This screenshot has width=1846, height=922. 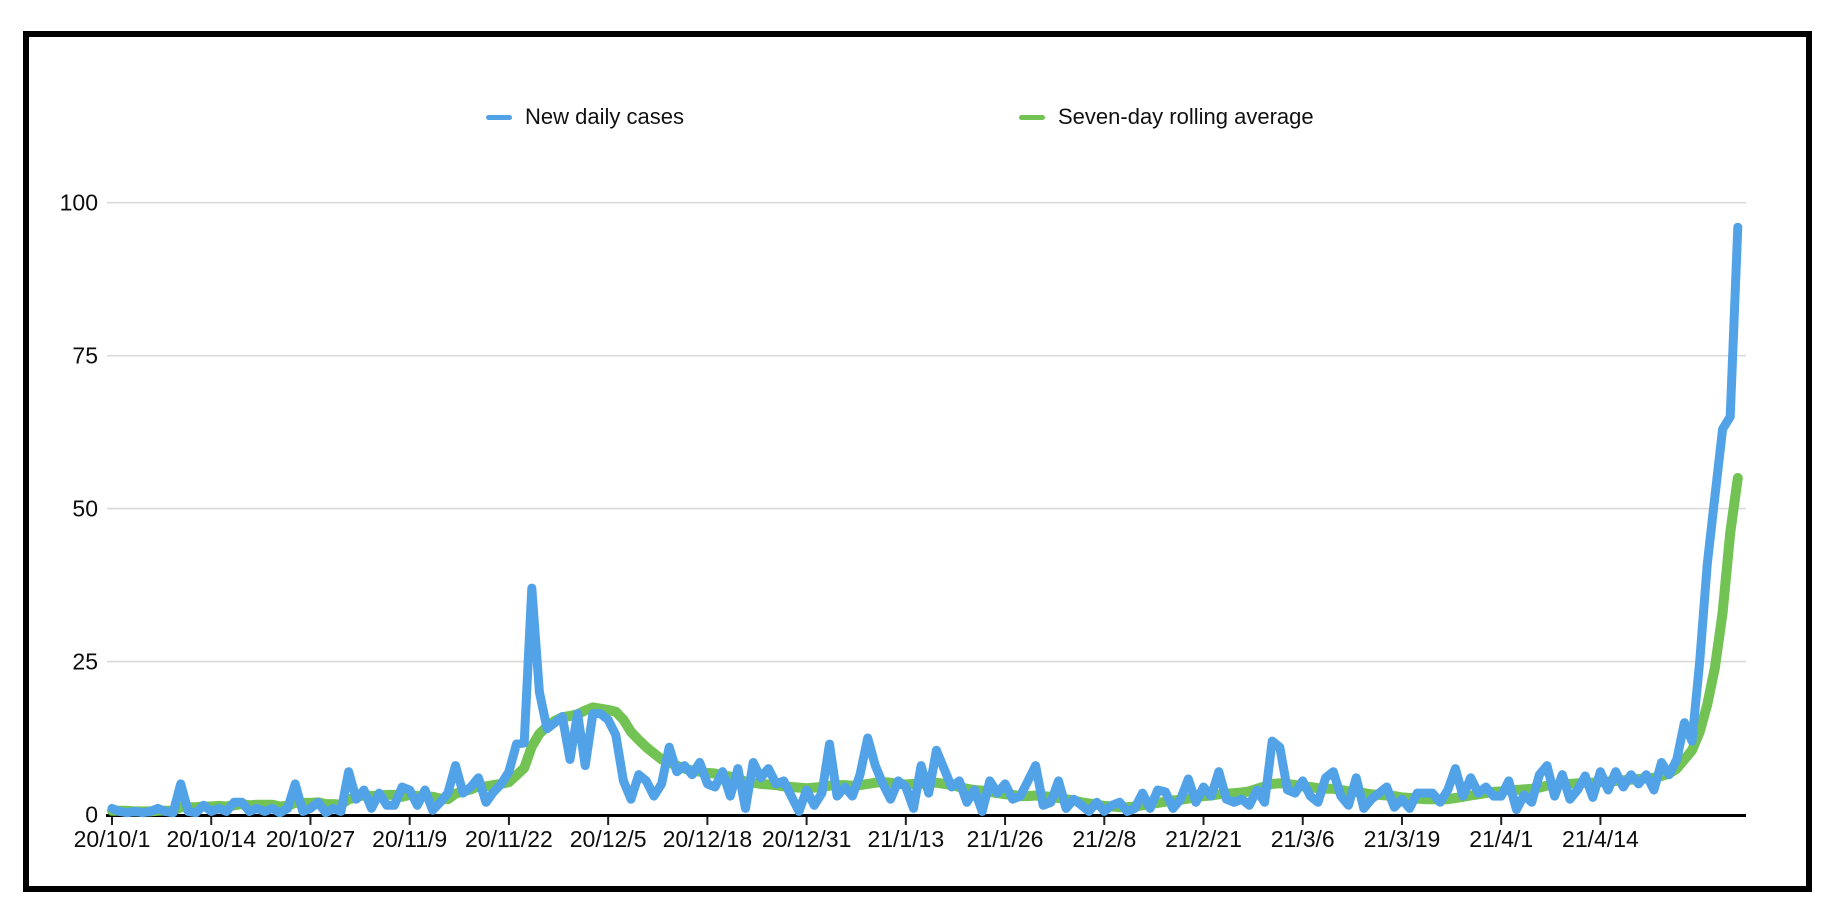 What do you see at coordinates (211, 839) in the screenshot?
I see `x-axis-tick-label: 20/10/14` at bounding box center [211, 839].